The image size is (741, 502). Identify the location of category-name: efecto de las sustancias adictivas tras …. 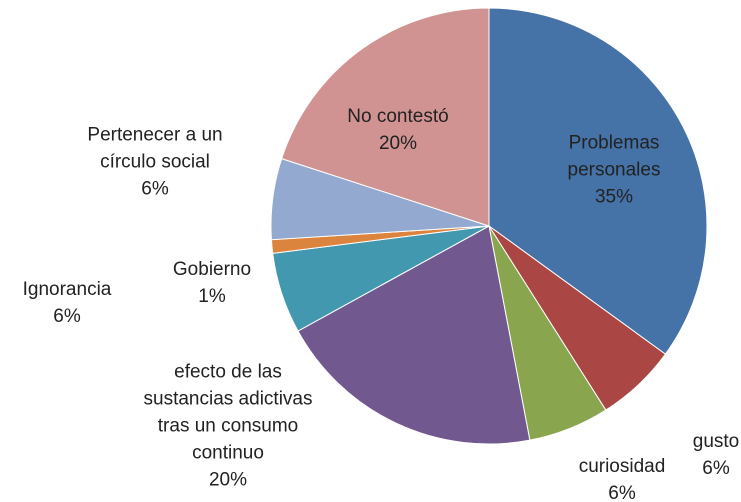
(228, 412).